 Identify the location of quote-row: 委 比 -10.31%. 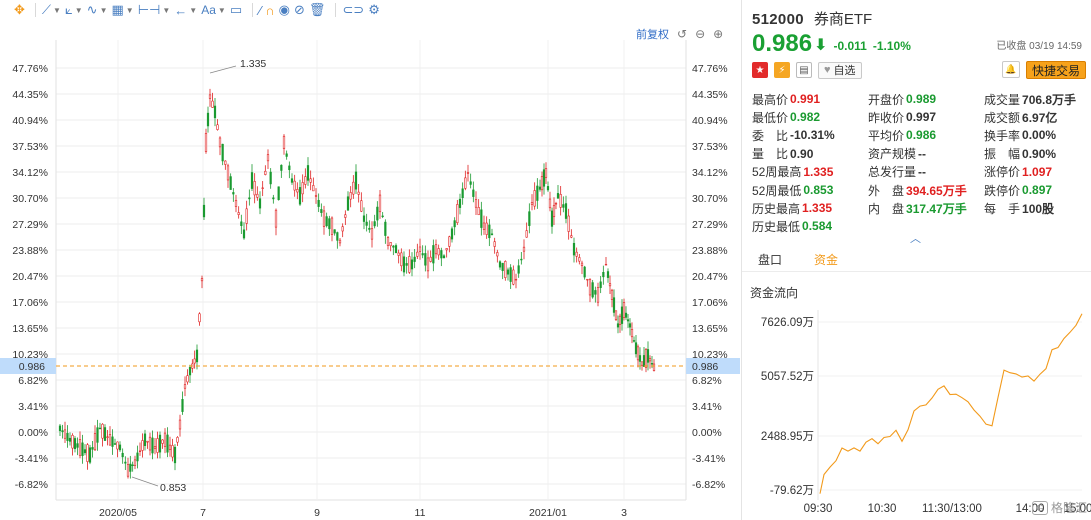
(793, 135).